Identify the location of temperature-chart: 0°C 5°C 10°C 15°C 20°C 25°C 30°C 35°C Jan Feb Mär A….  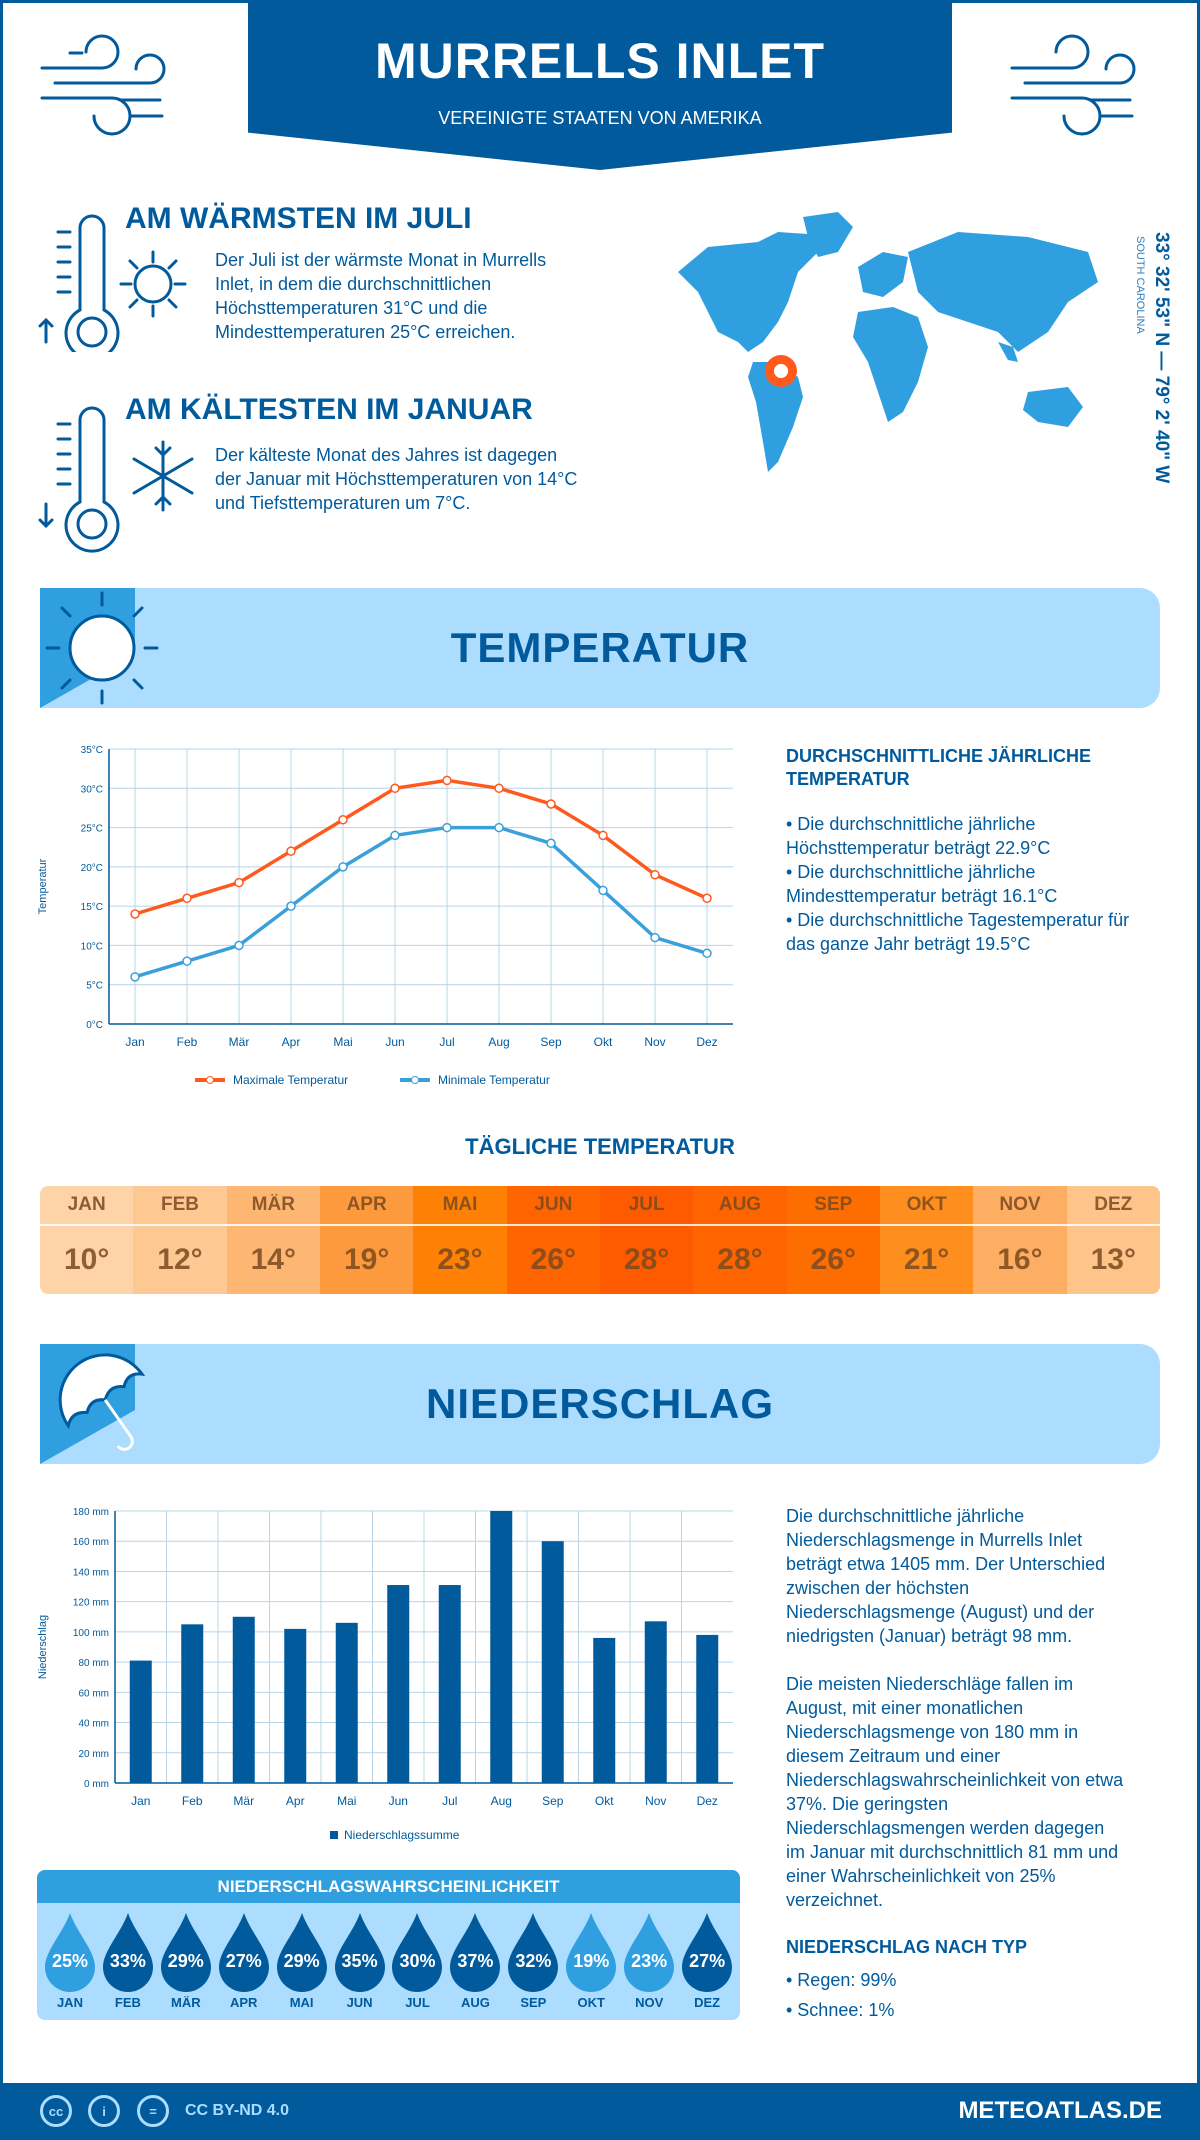
(385, 916).